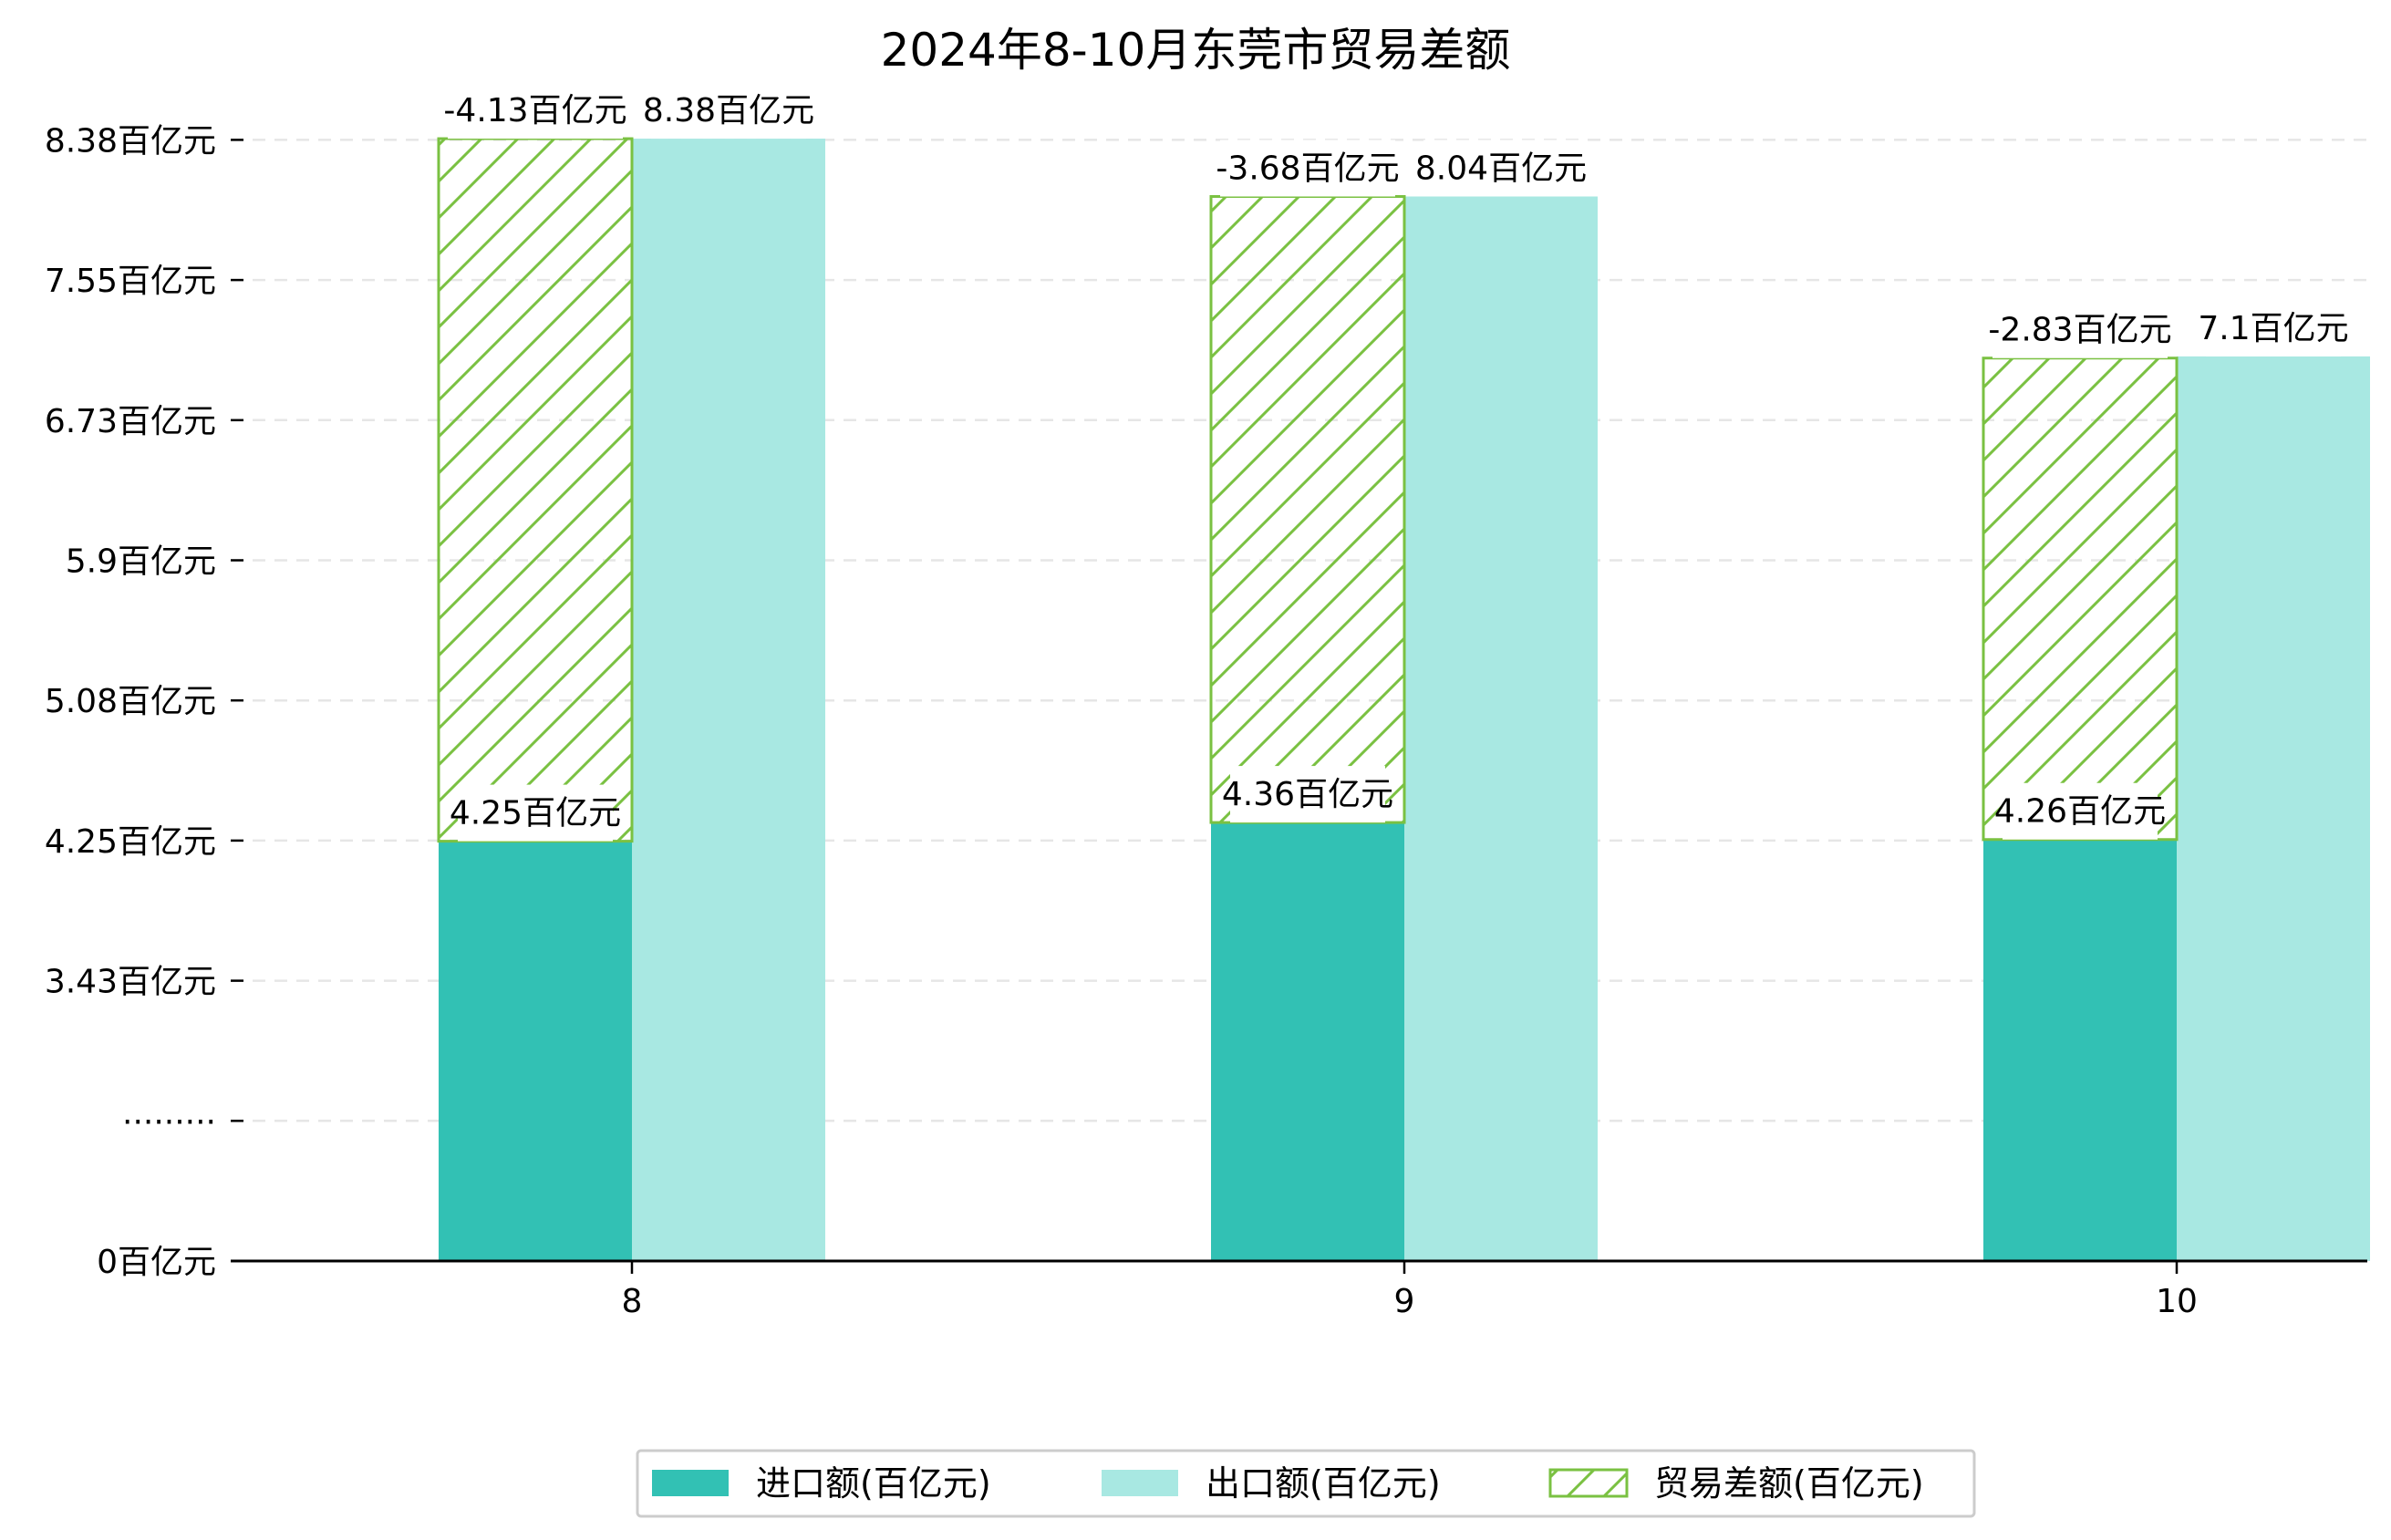 This screenshot has height=1540, width=2391. I want to click on data-label-export: 8.38百亿元, so click(728, 110).